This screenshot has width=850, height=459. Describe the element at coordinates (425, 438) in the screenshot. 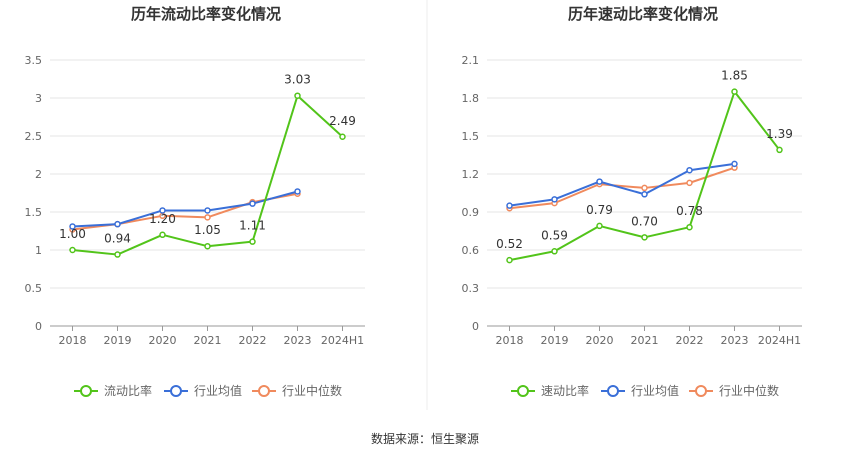

I see `data-source-label: 数据来源：恒生聚源` at that location.